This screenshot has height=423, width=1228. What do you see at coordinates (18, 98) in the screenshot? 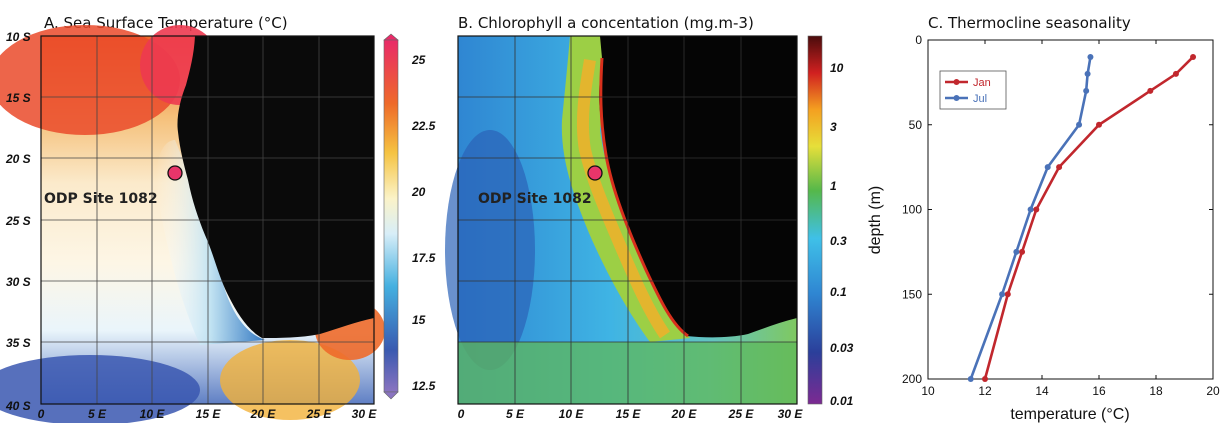
I see `svg-text: 15 S` at bounding box center [18, 98].